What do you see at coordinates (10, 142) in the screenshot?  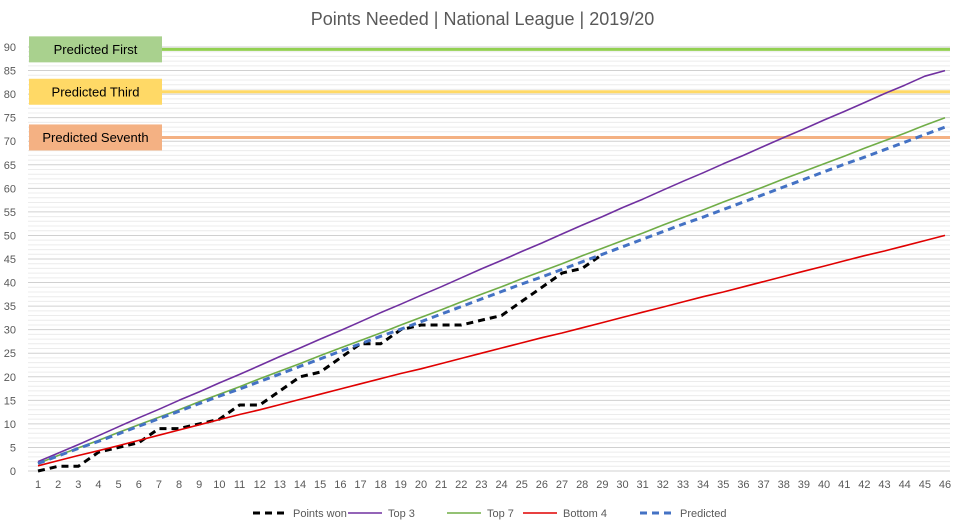 I see `y-tick-label: 70` at bounding box center [10, 142].